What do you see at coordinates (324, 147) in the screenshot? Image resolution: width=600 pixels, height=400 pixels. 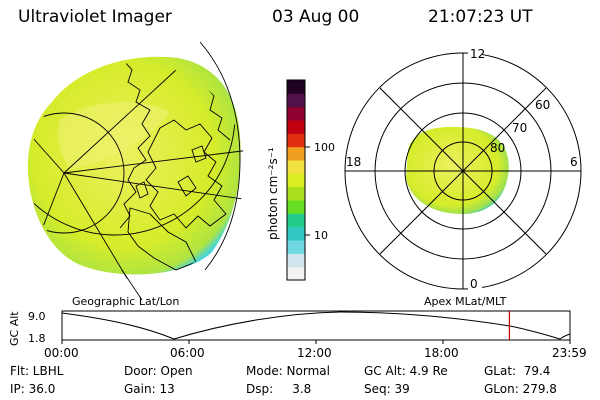 I see `tick-label-100: 100` at bounding box center [324, 147].